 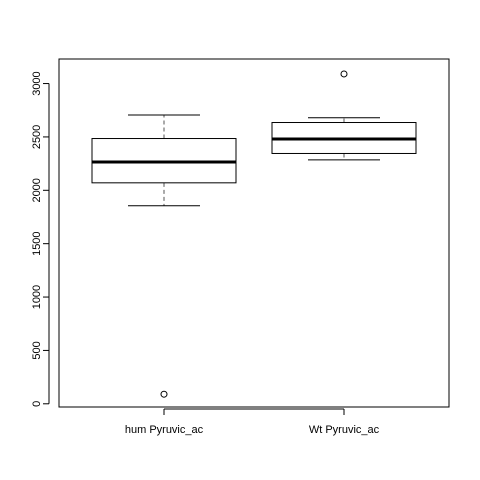 What do you see at coordinates (37, 297) in the screenshot?
I see `y-tick-label: 1000` at bounding box center [37, 297].